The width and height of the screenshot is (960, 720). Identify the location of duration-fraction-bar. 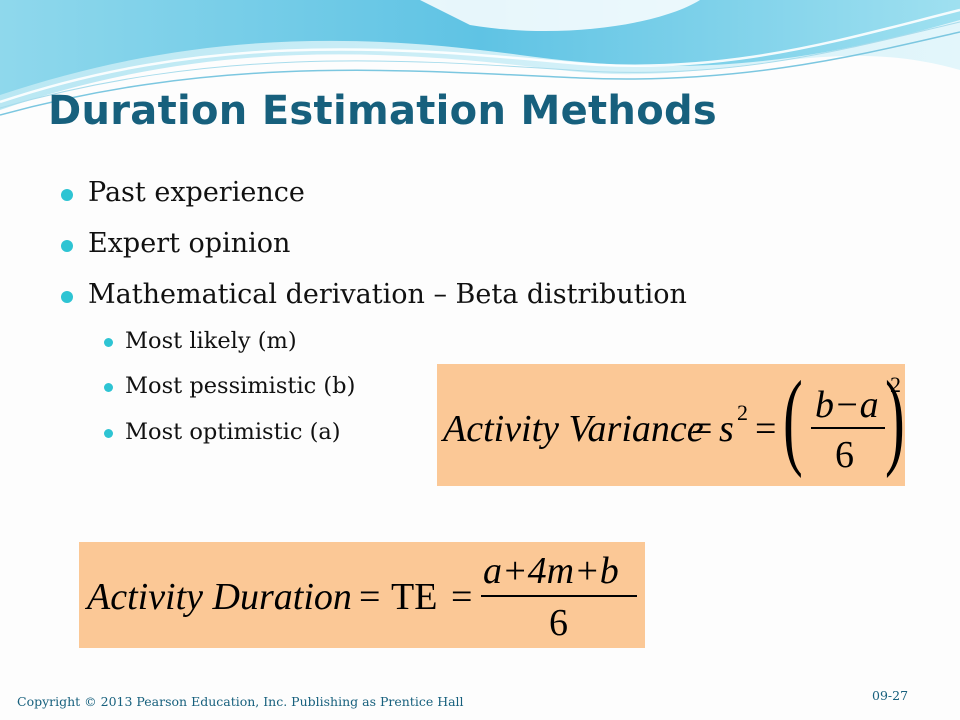
(559, 596).